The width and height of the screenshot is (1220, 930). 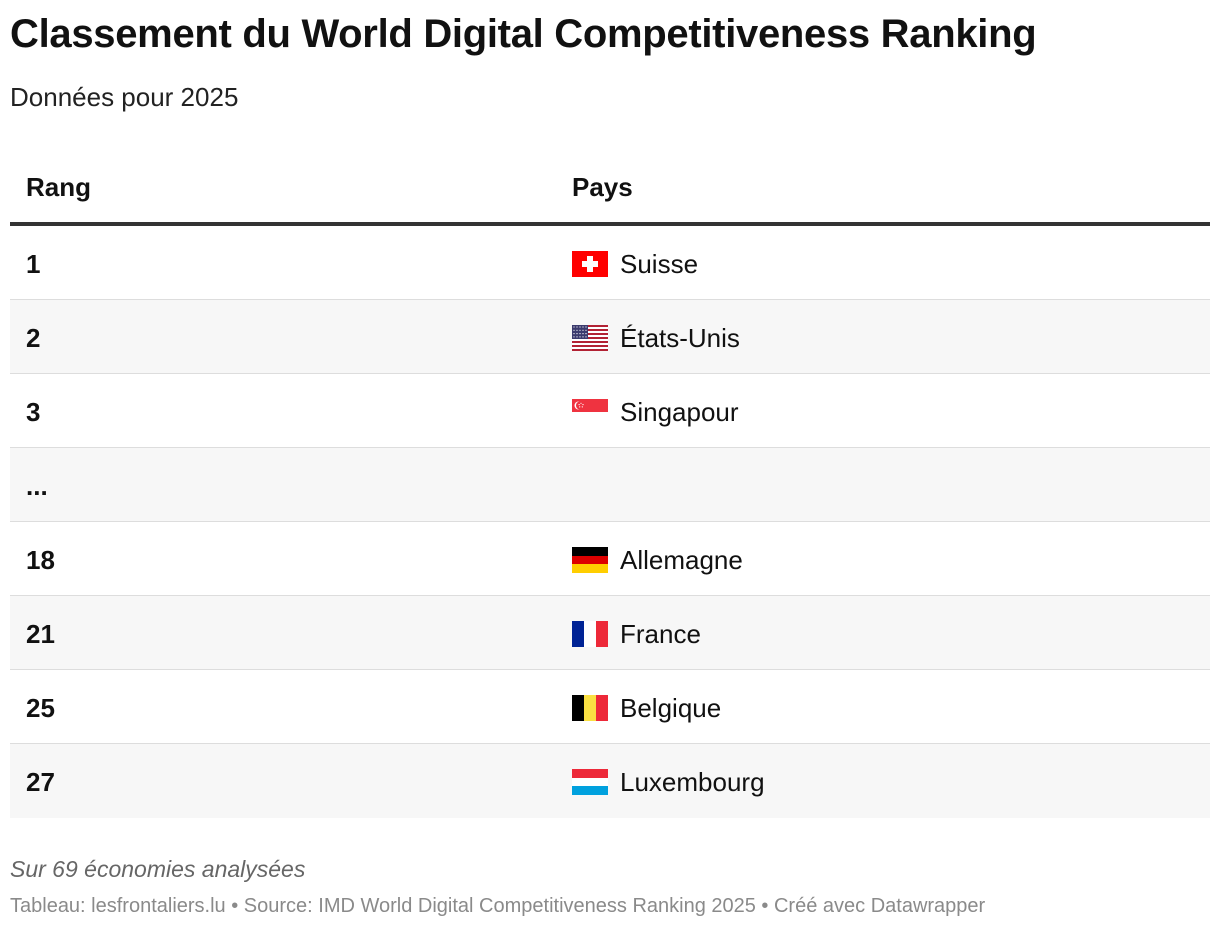 I want to click on country-cell: France, so click(x=636, y=634).